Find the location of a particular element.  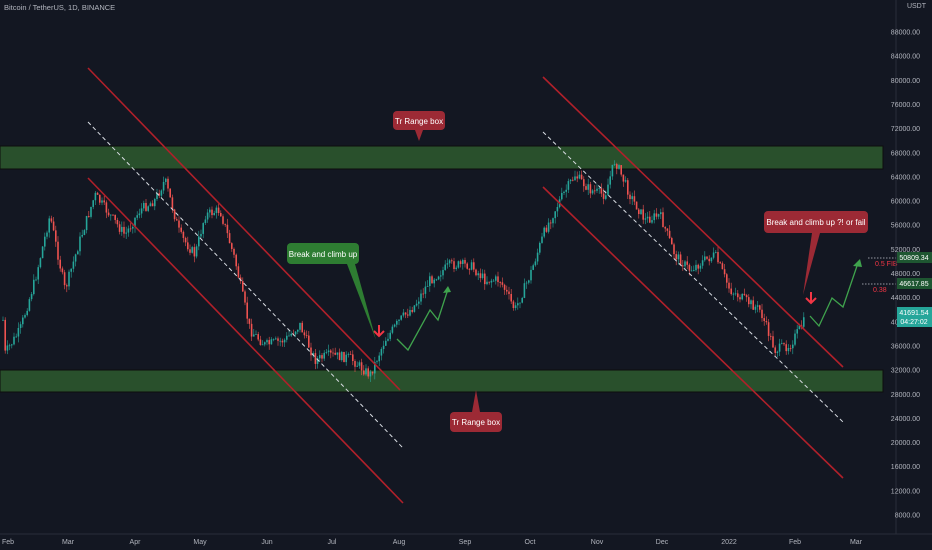

fib-05-label: 0.5 FIB is located at coordinates (886, 264).